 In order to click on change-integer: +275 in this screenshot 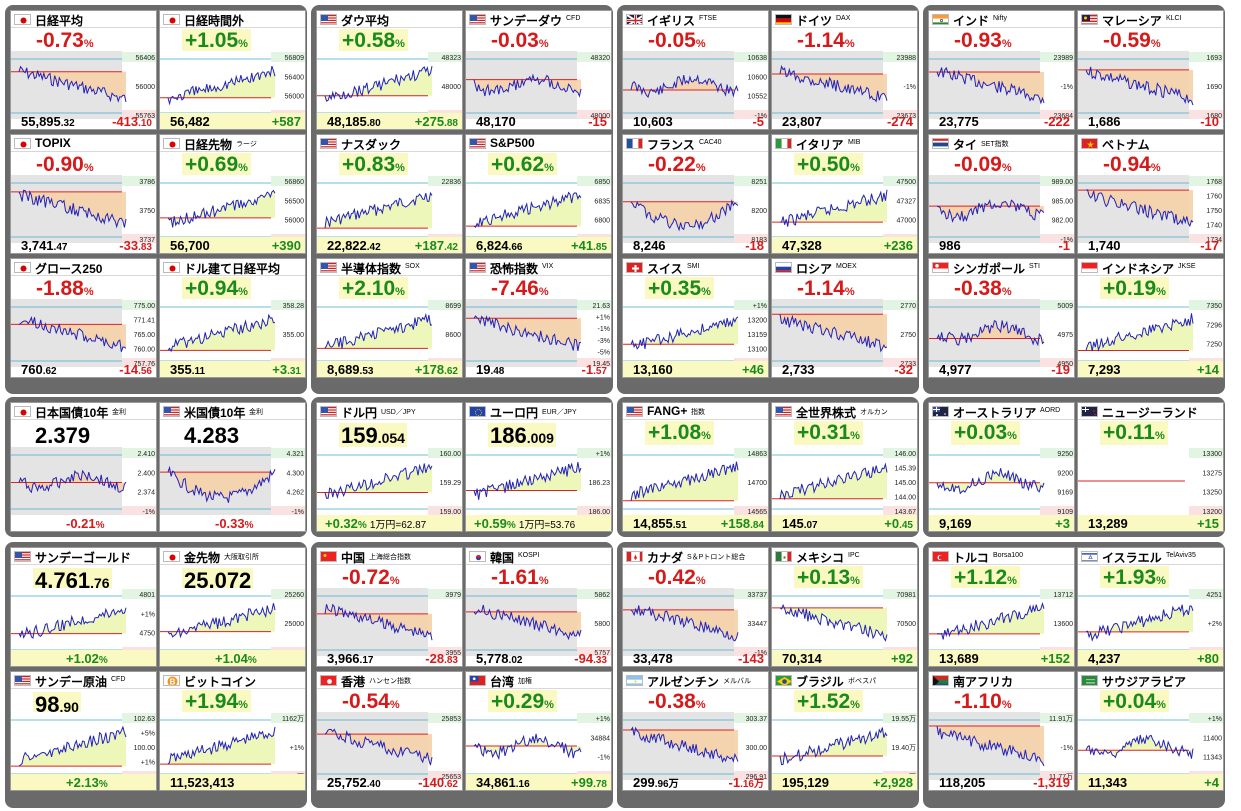, I will do `click(429, 121)`.